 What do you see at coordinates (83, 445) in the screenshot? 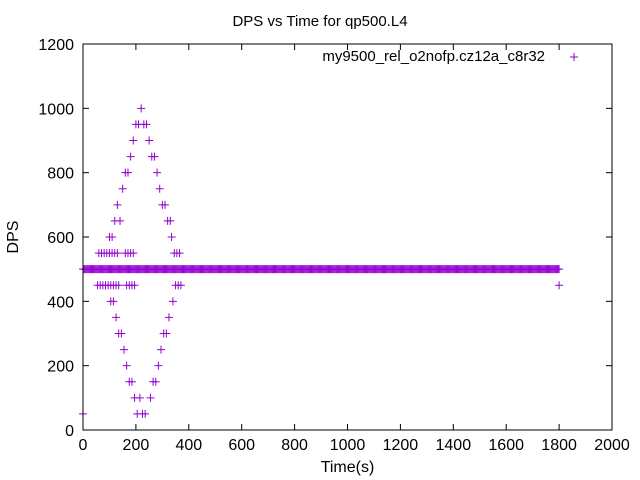
I see `x-tick-label: 0` at bounding box center [83, 445].